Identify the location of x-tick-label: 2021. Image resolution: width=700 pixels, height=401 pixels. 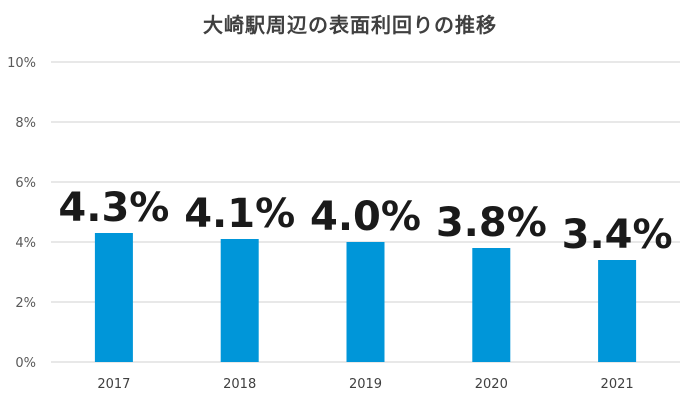
(617, 384).